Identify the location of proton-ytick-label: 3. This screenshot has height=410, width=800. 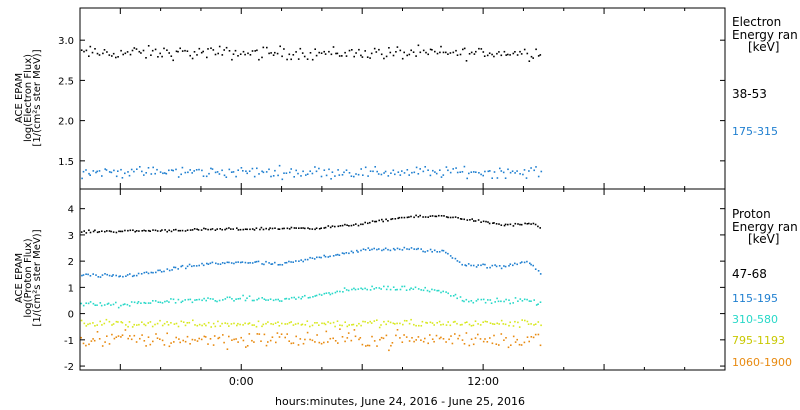
(71, 236).